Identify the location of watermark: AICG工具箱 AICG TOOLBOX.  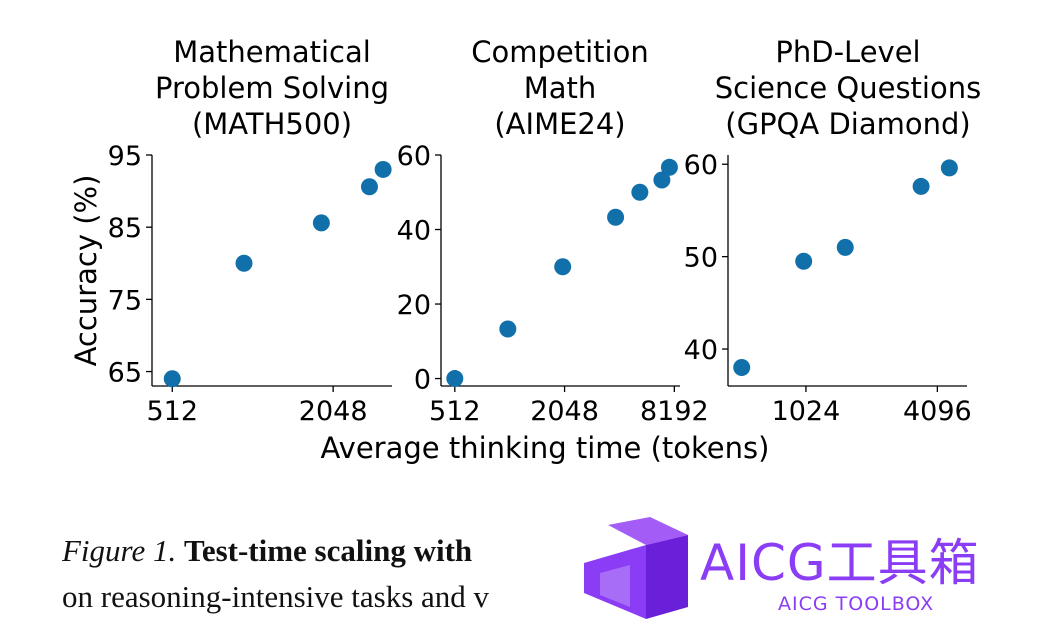
(815, 574).